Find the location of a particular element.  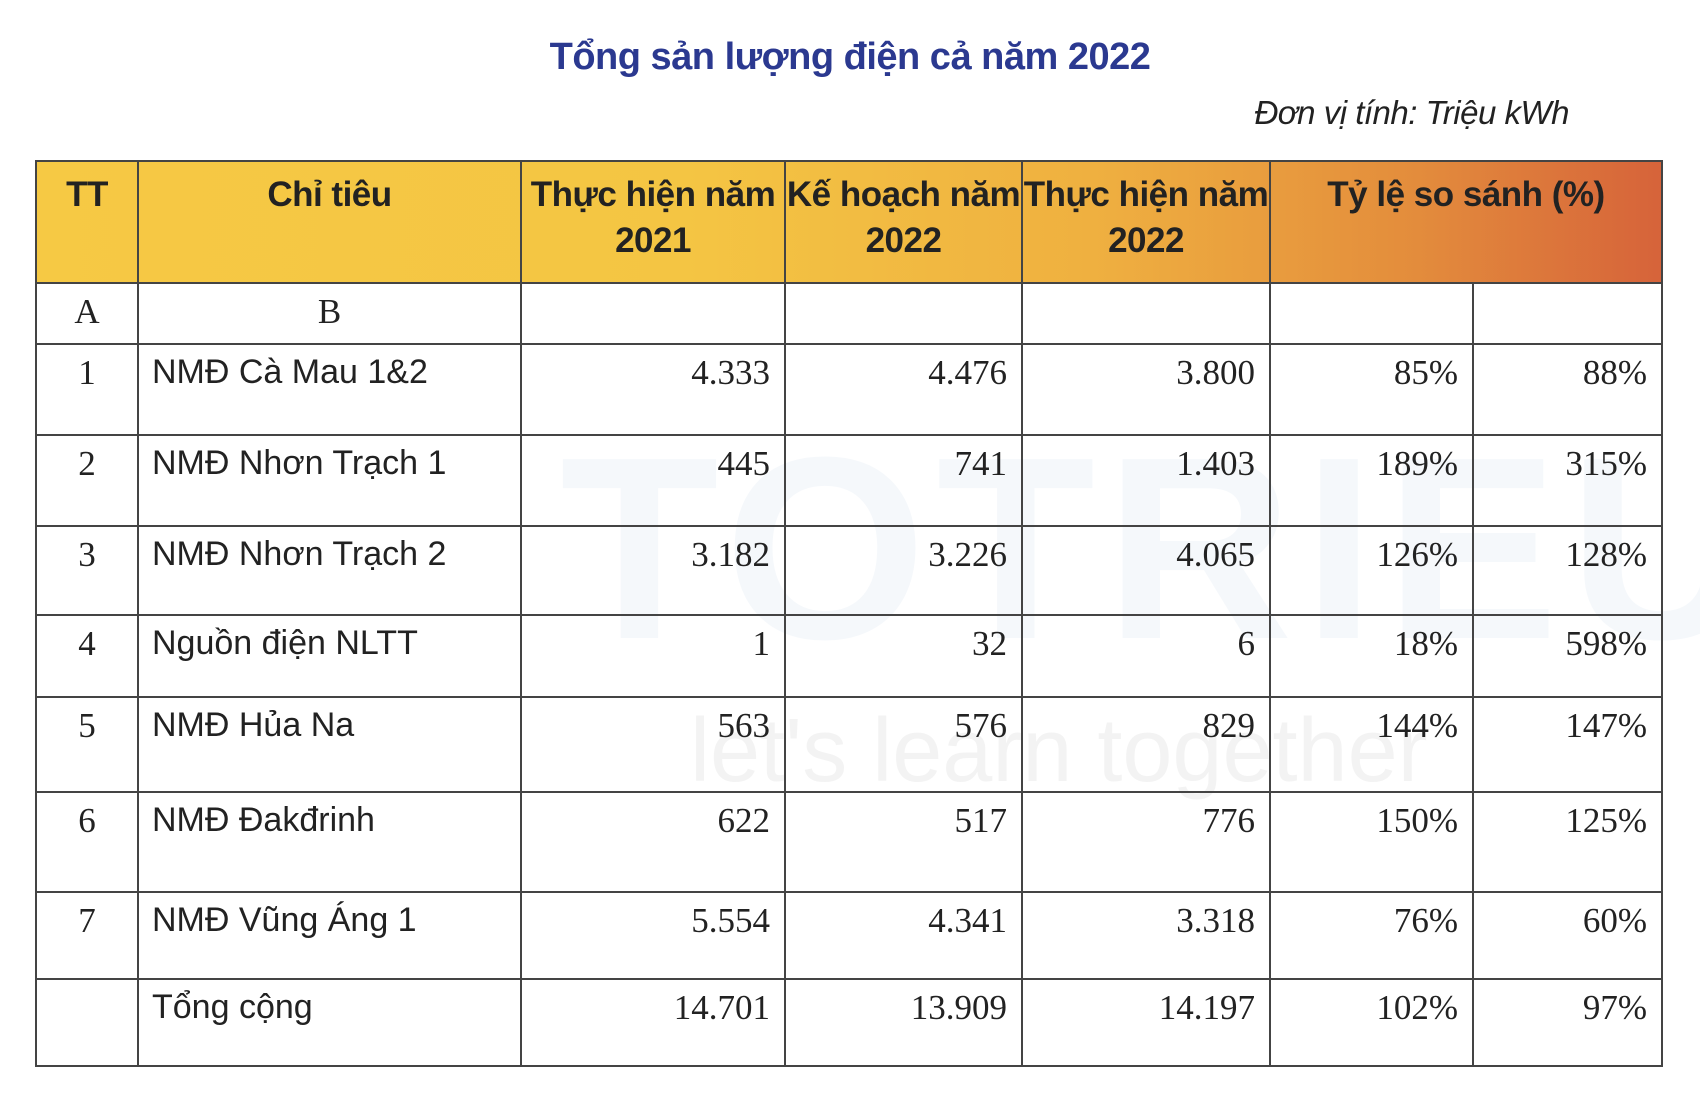

cell-ty-le-th: 144% is located at coordinates (1371, 744).